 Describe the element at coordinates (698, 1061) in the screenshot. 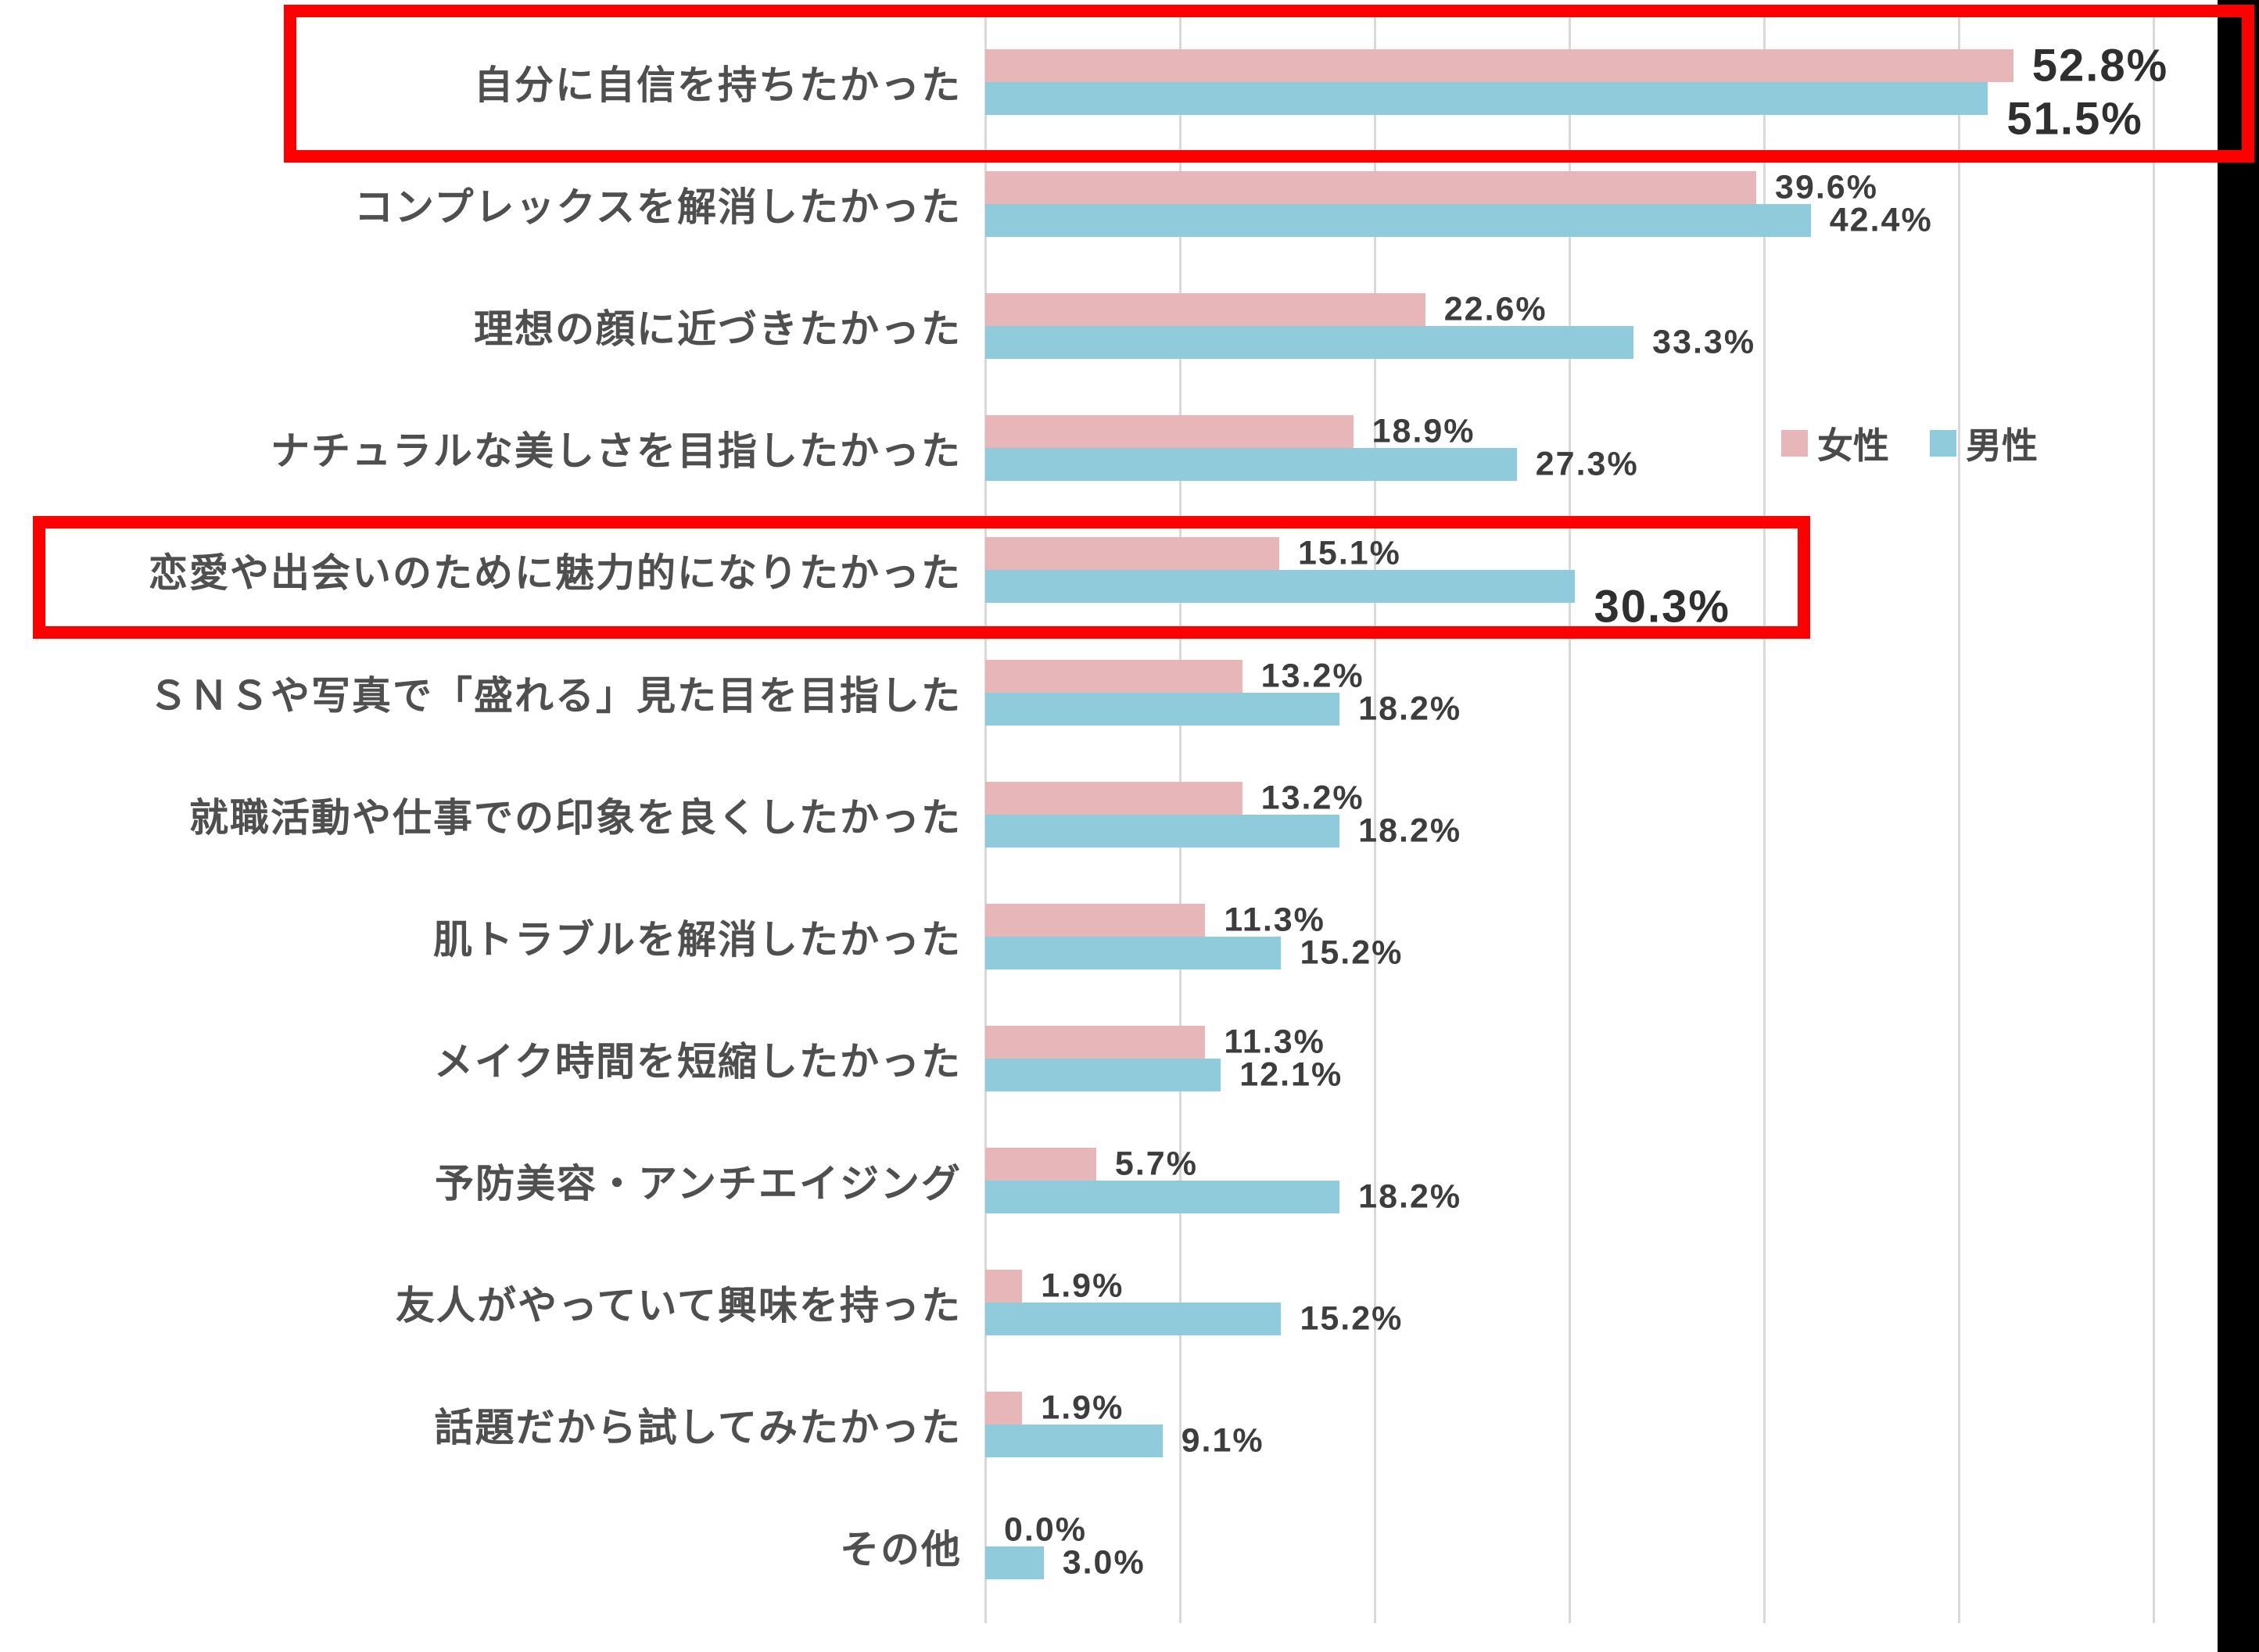

I see `category-label: メイク時間を短縮したかった` at that location.